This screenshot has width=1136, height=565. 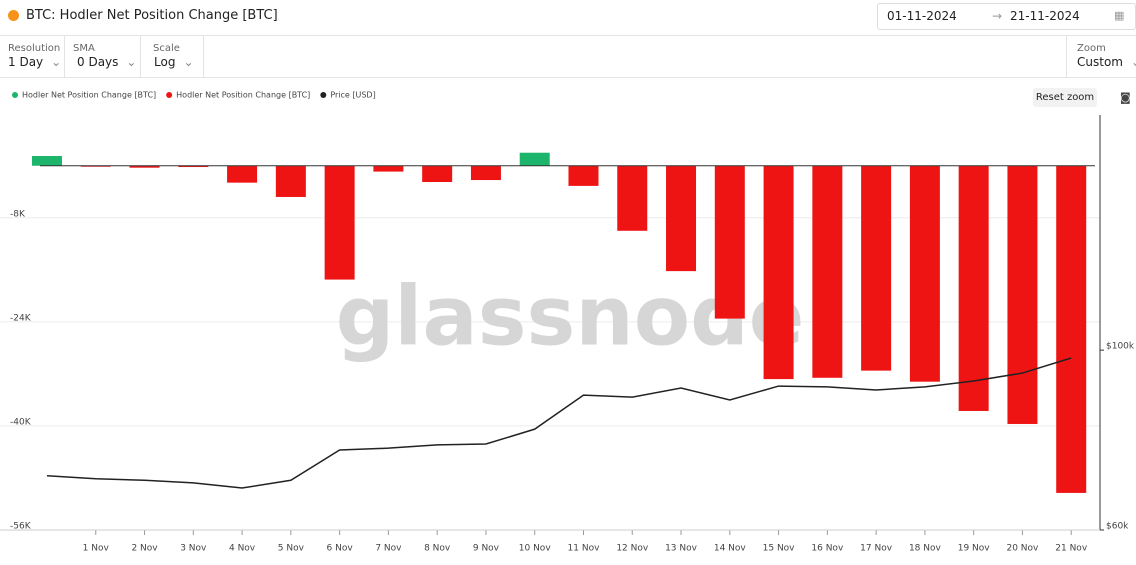 I want to click on camera-icon: ◙, so click(x=1125, y=97).